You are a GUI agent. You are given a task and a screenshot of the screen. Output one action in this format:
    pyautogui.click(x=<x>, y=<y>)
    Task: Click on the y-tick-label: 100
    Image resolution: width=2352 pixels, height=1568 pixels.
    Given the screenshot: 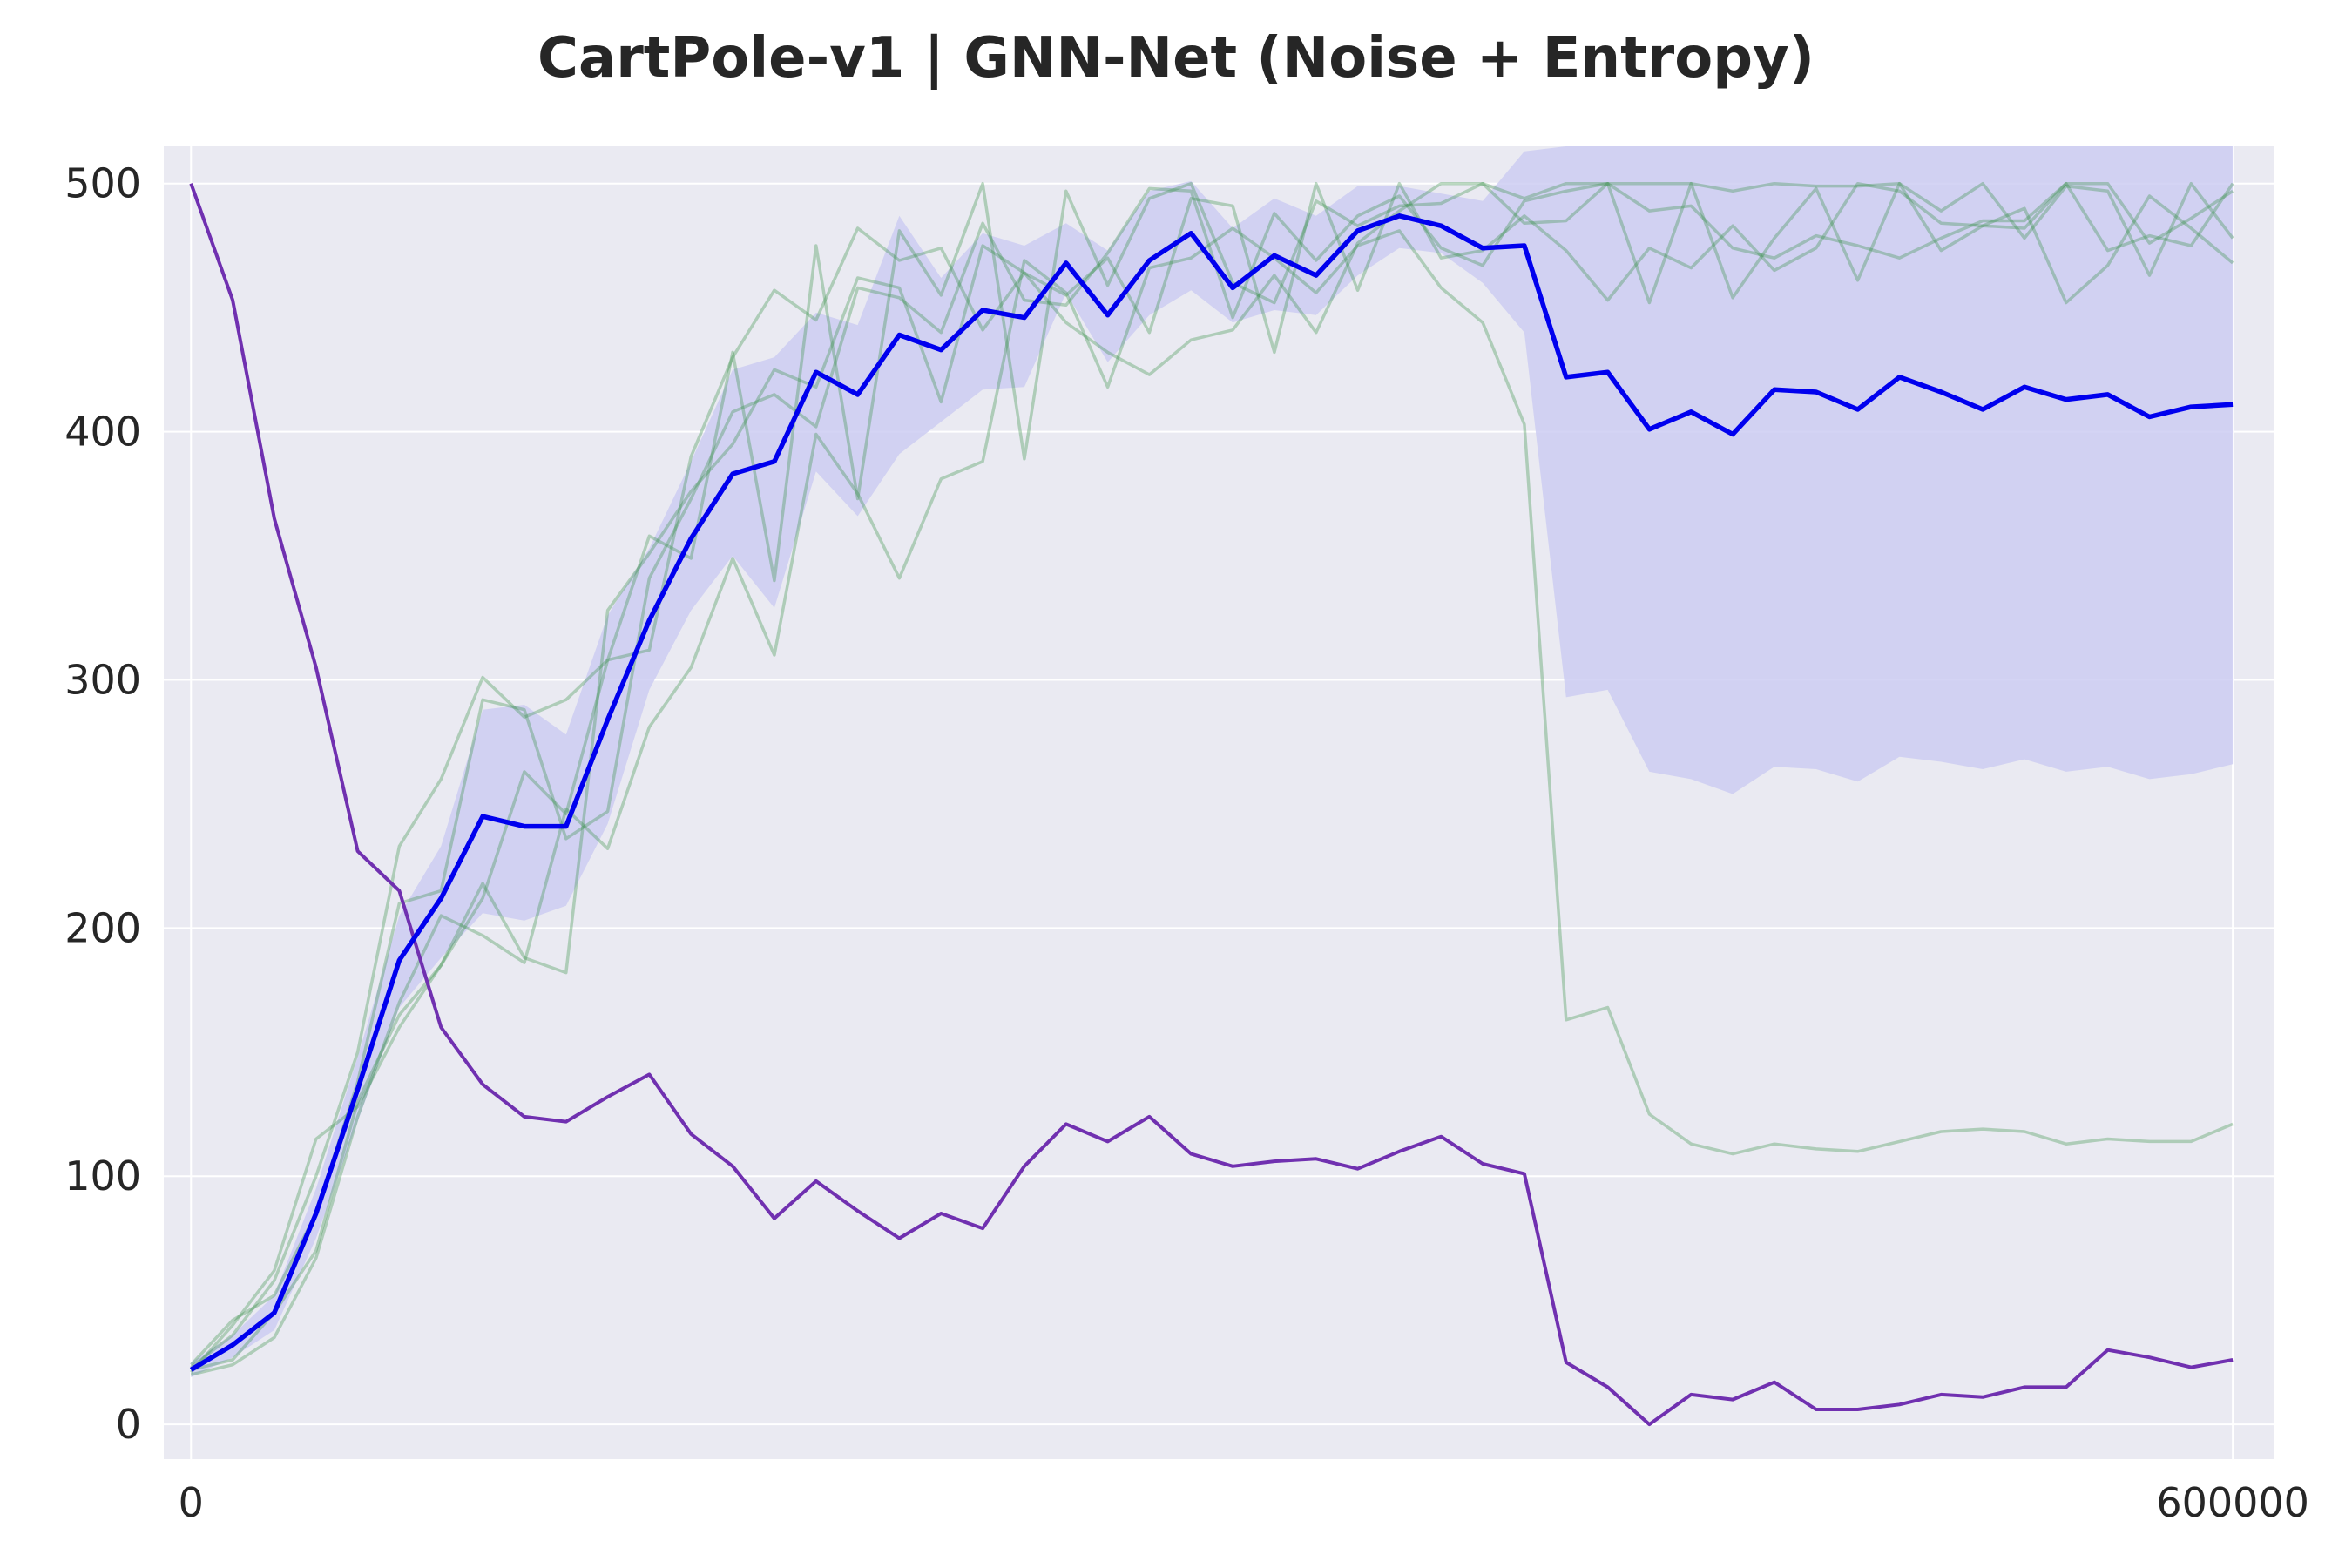 What is the action you would take?
    pyautogui.click(x=102, y=1176)
    